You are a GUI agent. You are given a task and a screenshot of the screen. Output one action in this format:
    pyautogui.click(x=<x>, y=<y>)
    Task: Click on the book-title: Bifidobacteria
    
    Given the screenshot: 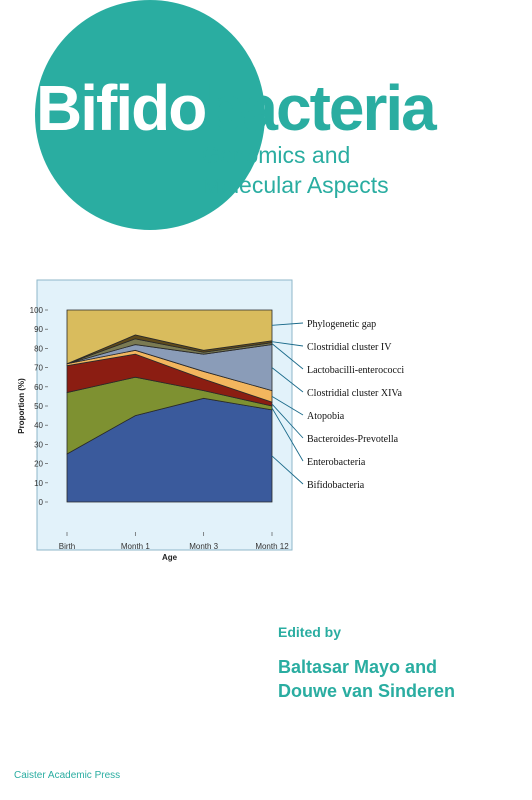 What is the action you would take?
    pyautogui.click(x=236, y=108)
    